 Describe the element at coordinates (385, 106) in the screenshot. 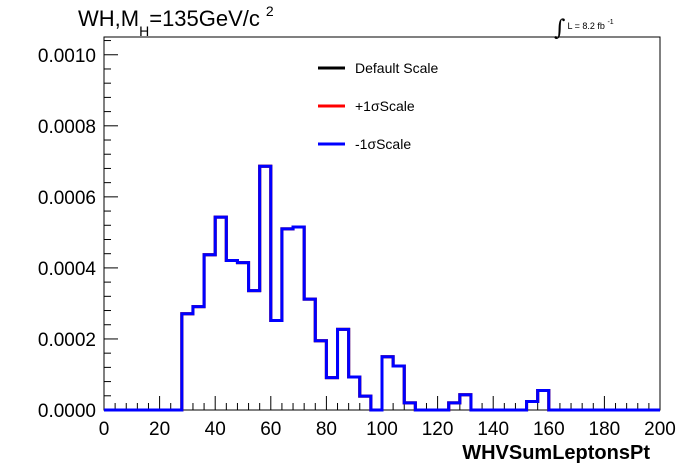

I see `legend-label: +1σScale` at that location.